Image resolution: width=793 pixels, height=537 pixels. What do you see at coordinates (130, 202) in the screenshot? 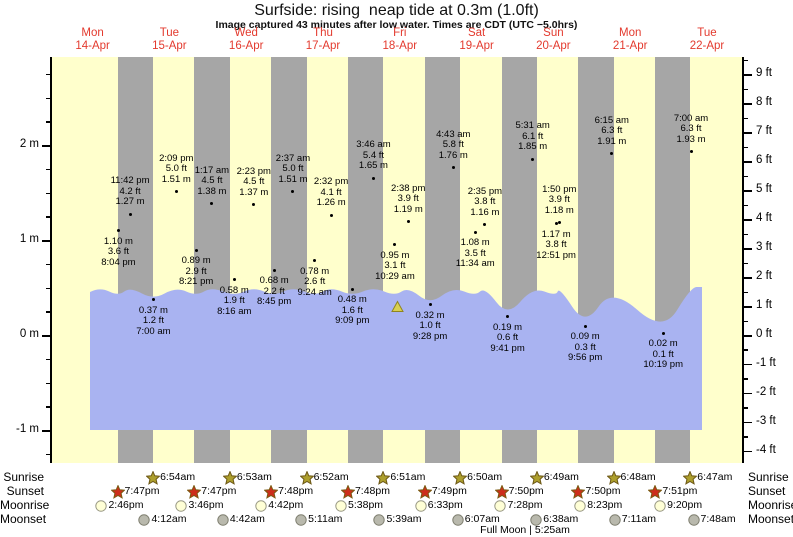
I see `tide-label-line: 1.27 m` at bounding box center [130, 202].